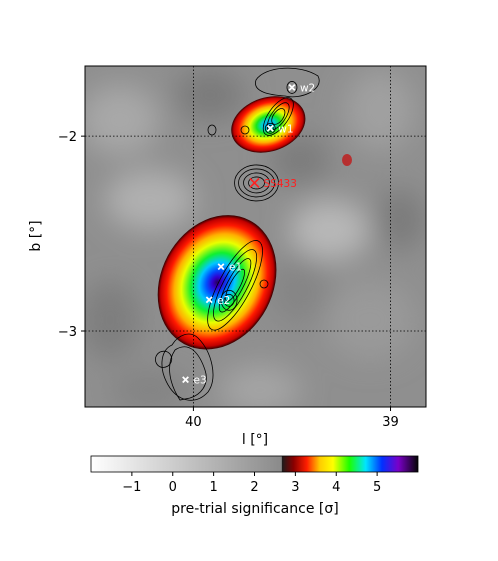 The image size is (498, 561). I want to click on source-e1: e1, so click(229, 268).